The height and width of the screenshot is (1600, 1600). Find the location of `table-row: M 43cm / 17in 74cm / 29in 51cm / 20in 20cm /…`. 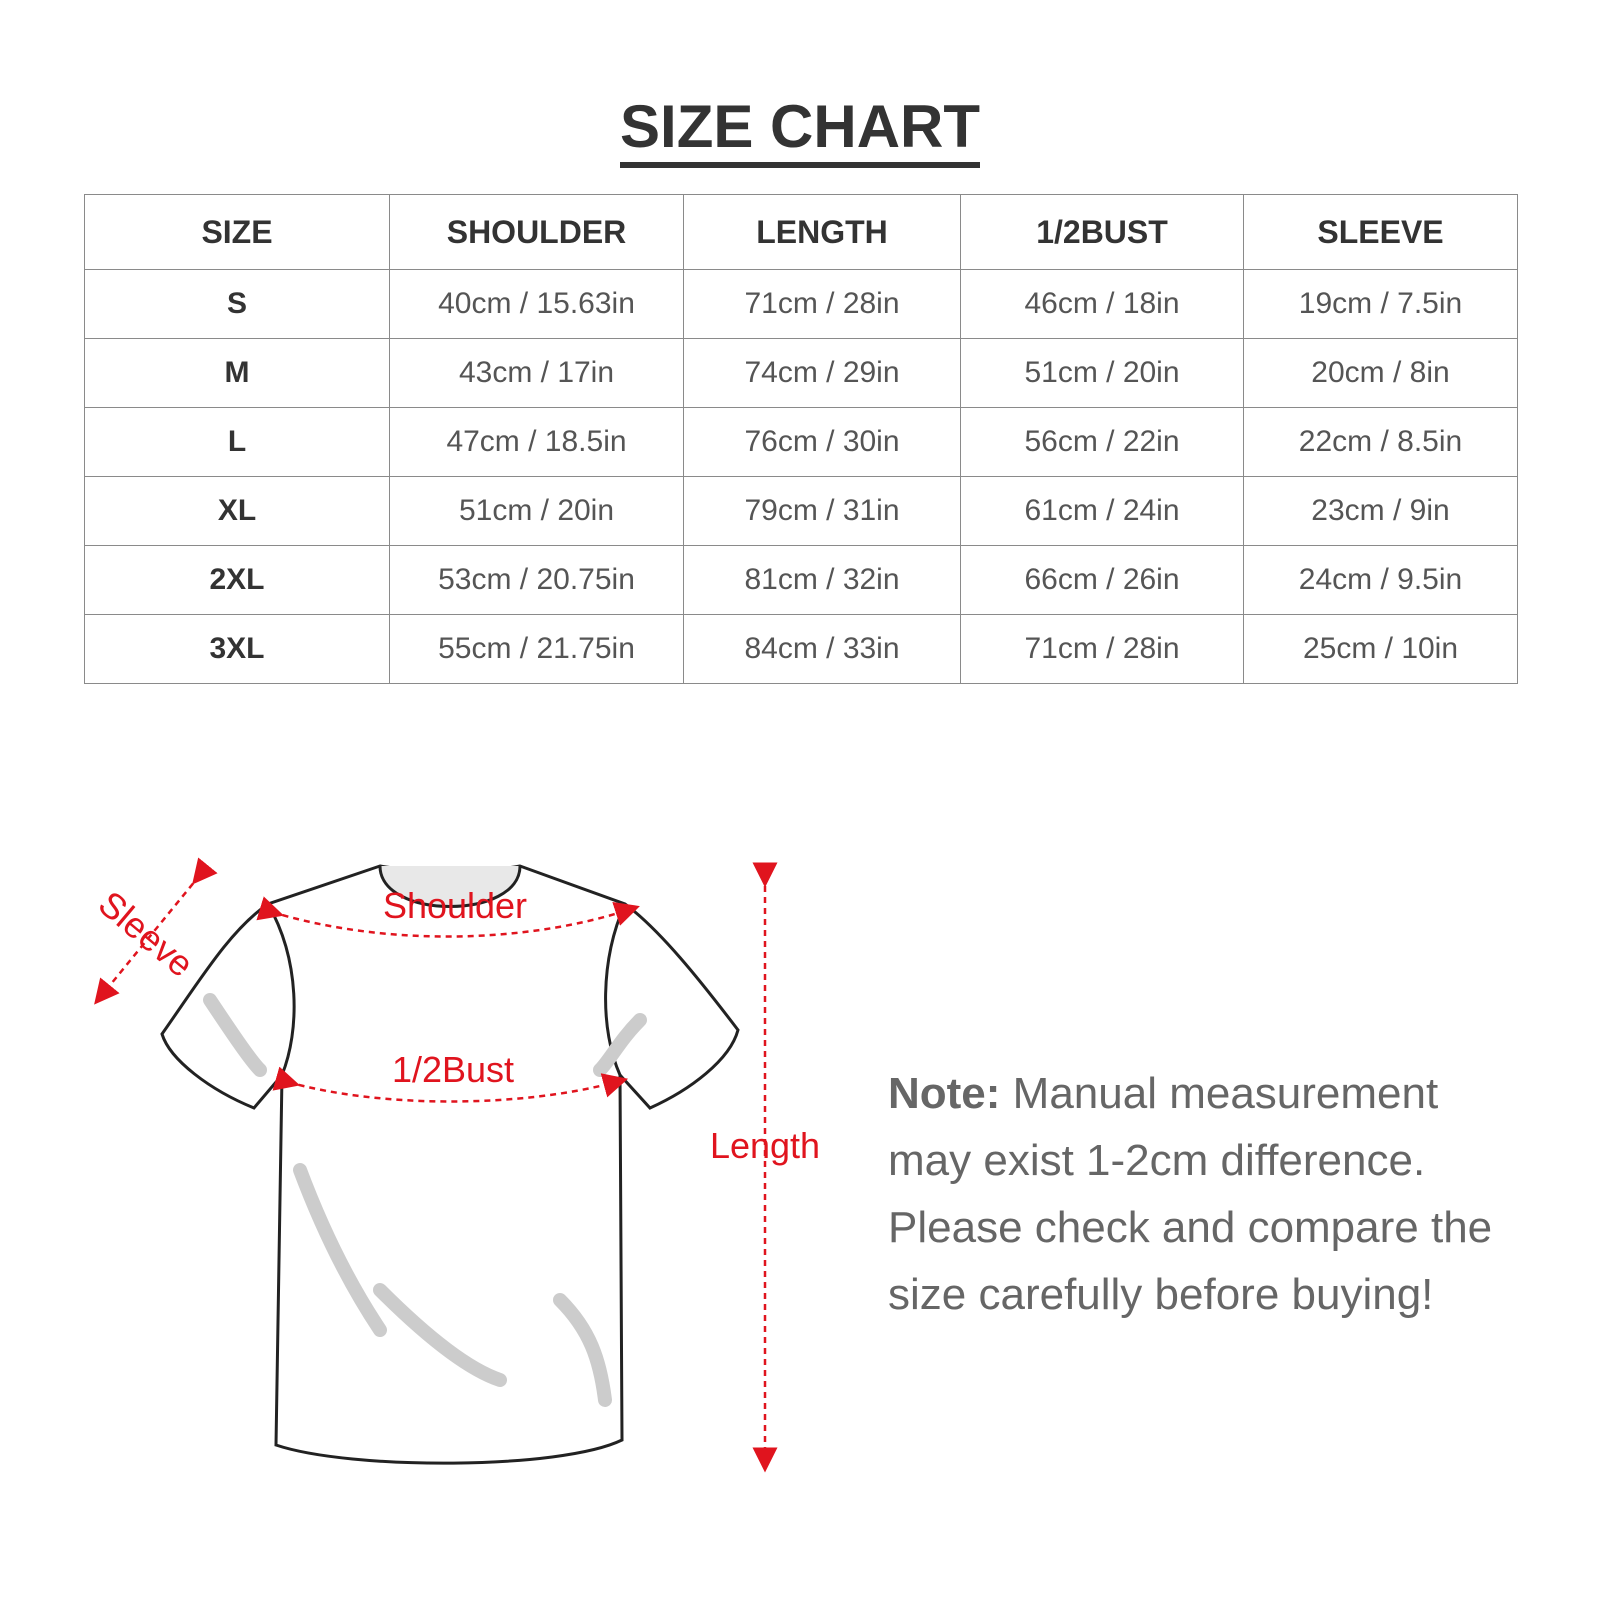

table-row: M 43cm / 17in 74cm / 29in 51cm / 20in 20cm /… is located at coordinates (801, 373).